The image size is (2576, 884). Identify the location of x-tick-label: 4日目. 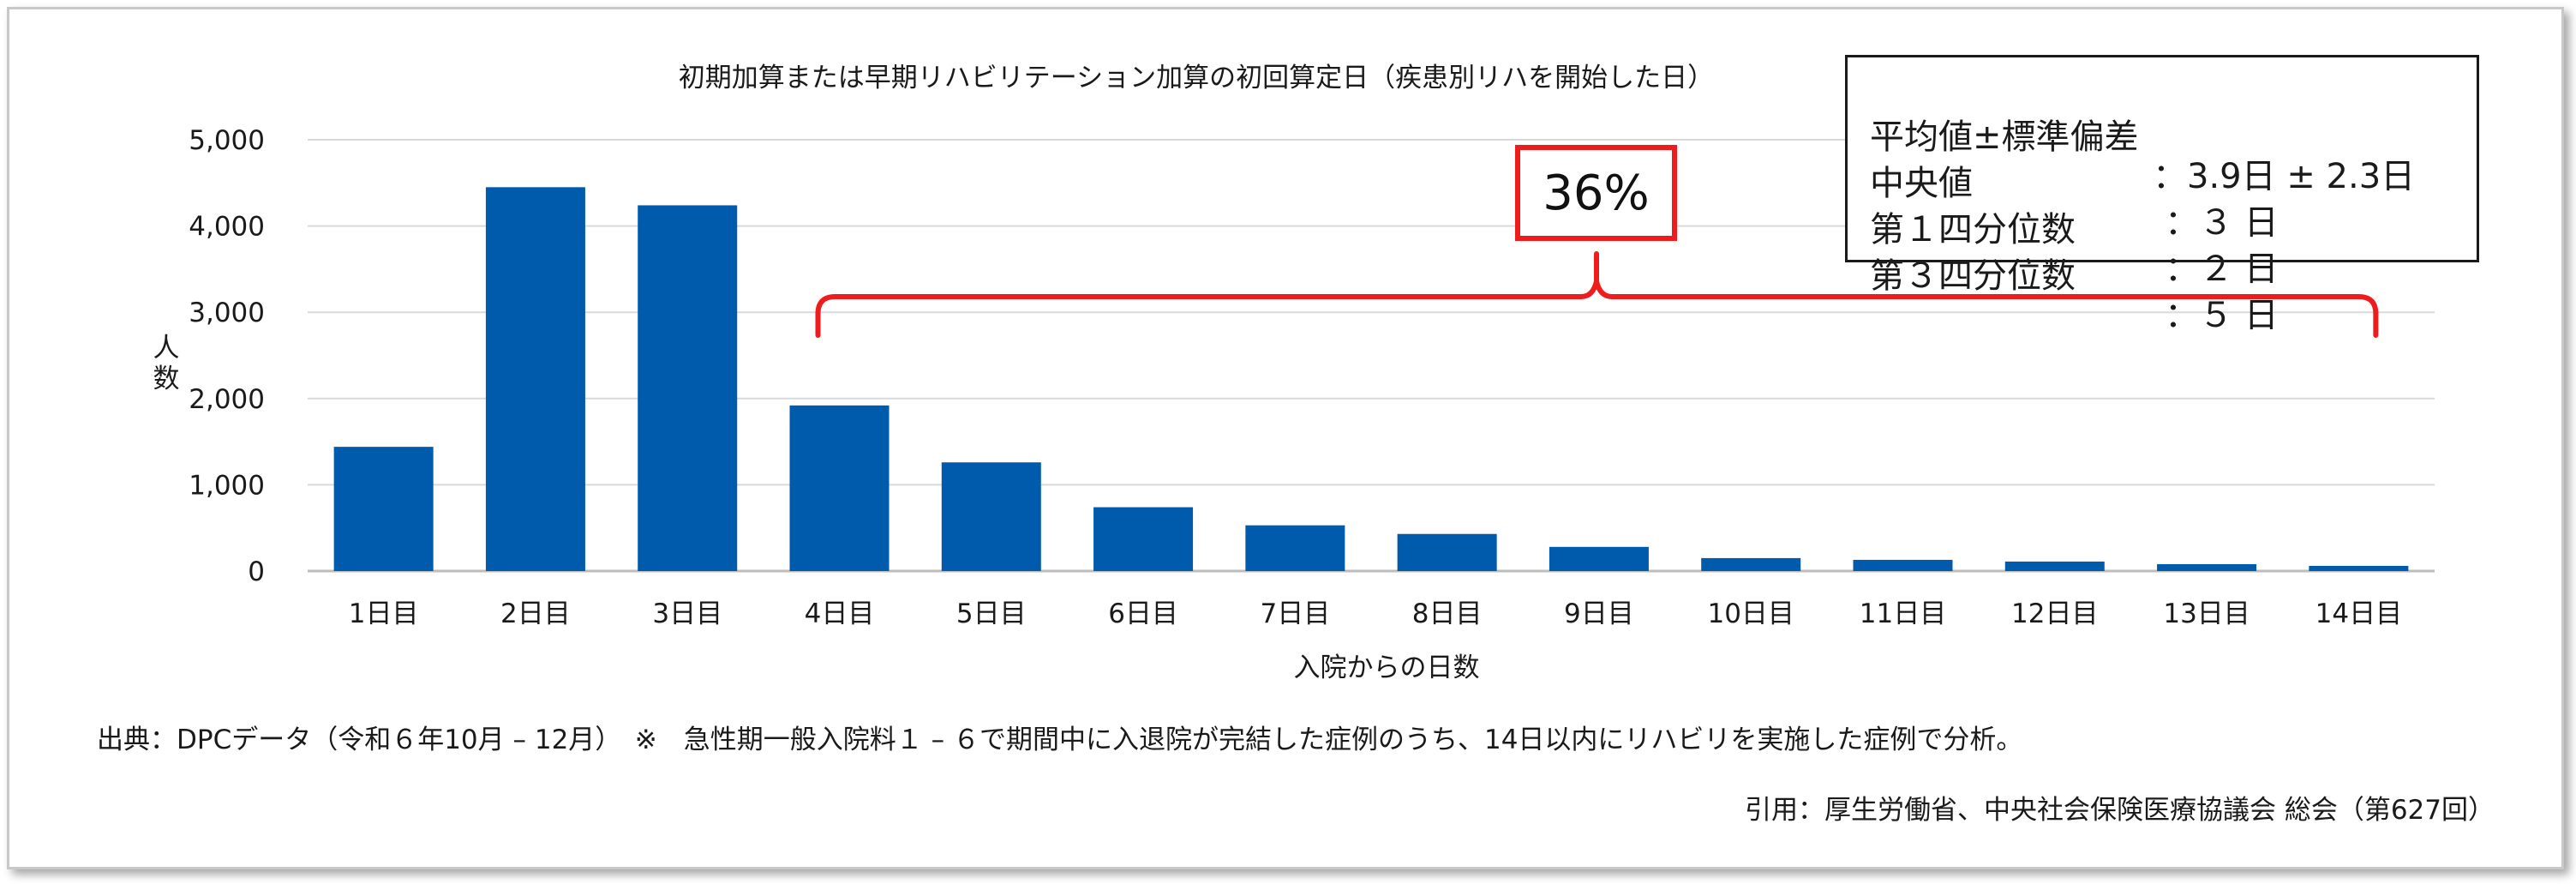
(840, 613).